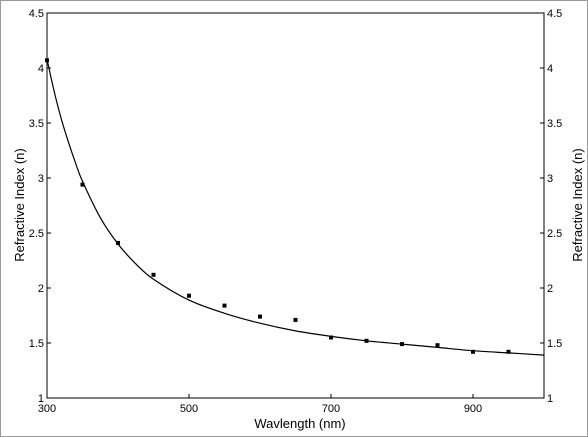  Describe the element at coordinates (550, 399) in the screenshot. I see `y-tick-label-right: 1` at that location.